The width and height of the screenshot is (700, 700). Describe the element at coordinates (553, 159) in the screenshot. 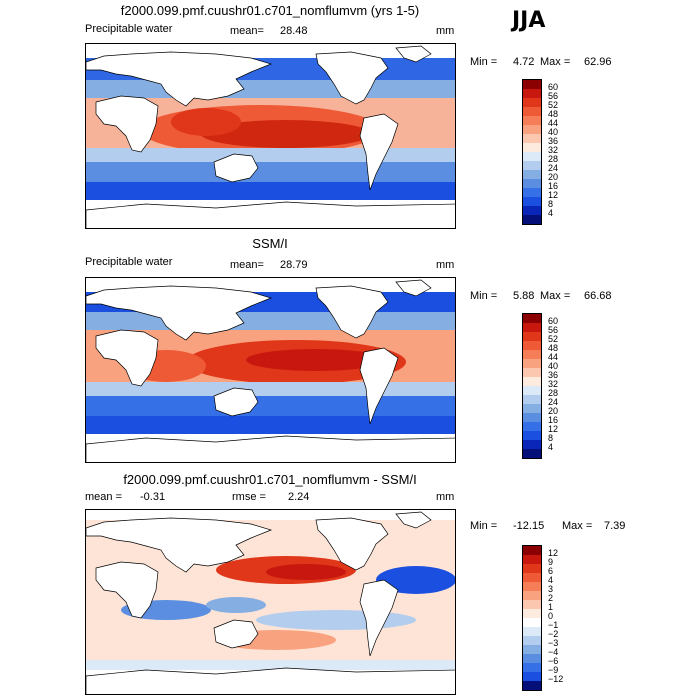

I see `colorbar-tick-label: 28` at that location.